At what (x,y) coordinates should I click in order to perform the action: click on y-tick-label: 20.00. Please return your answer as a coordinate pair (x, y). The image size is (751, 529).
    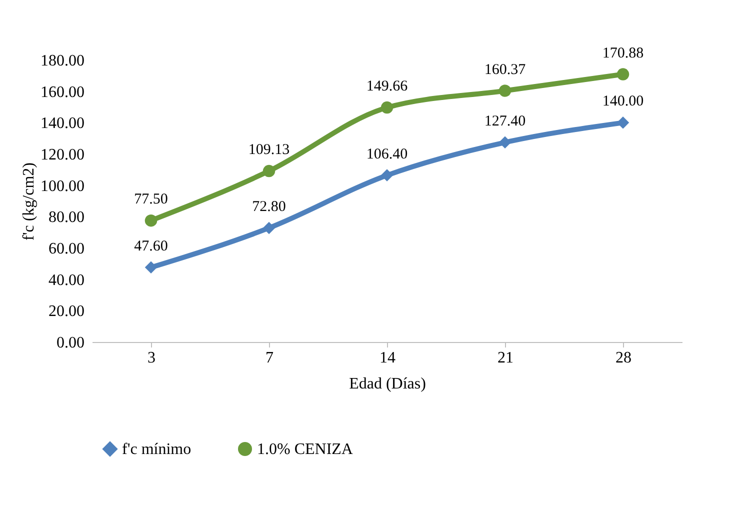
    Looking at the image, I should click on (66, 311).